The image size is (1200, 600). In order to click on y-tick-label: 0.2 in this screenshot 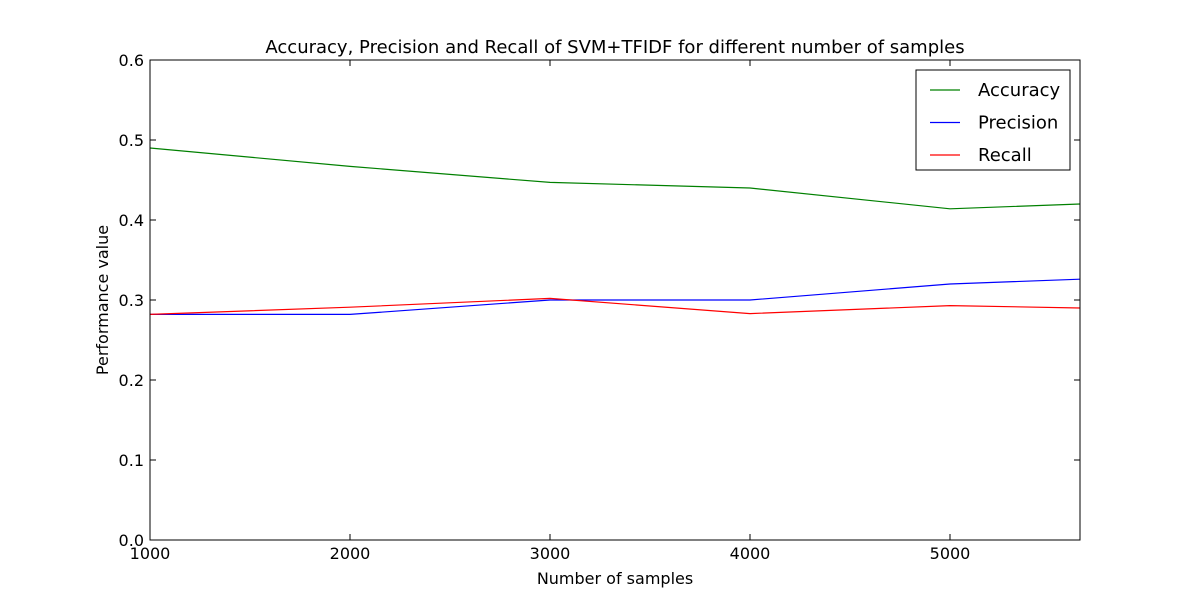, I will do `click(131, 380)`.